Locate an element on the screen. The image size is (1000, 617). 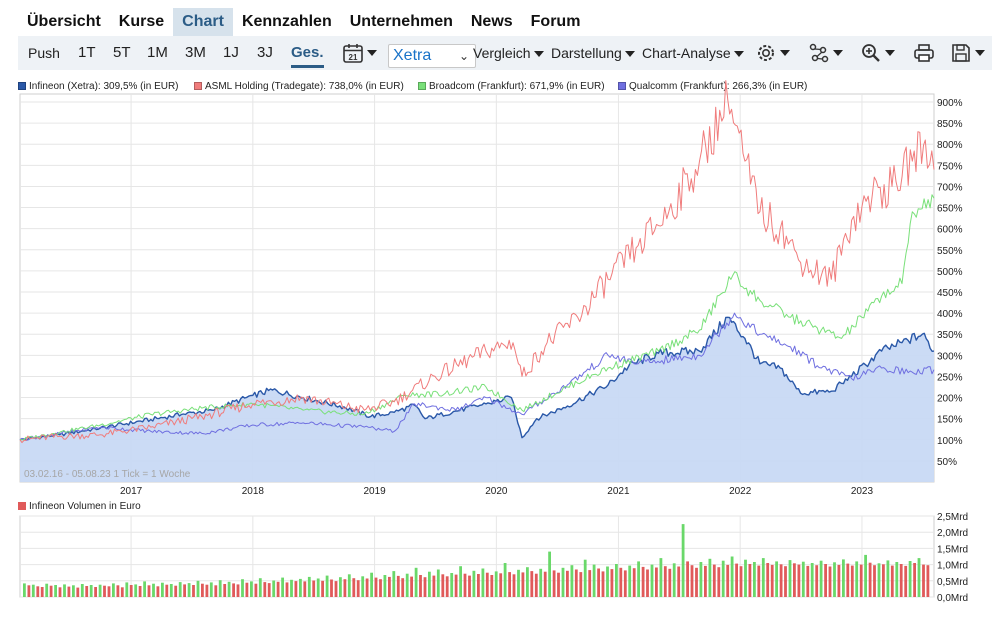
exchange-select: Xetra ⌄ is located at coordinates (432, 56).